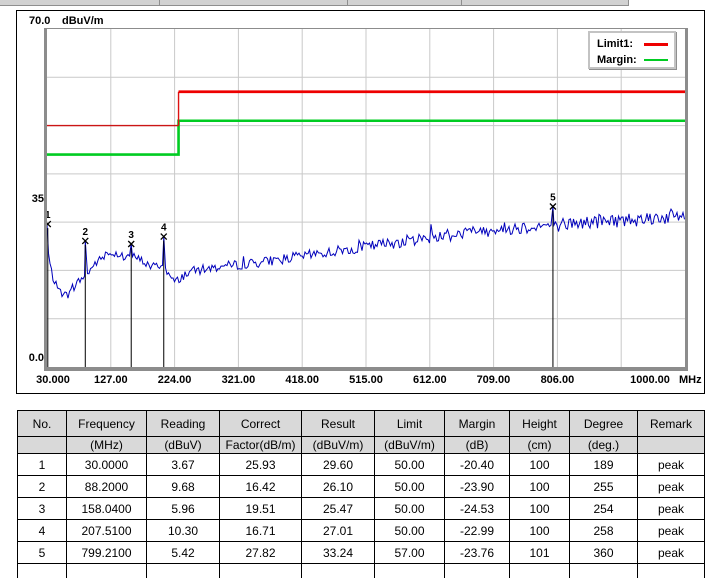  What do you see at coordinates (42, 424) in the screenshot?
I see `col-header: No.` at bounding box center [42, 424].